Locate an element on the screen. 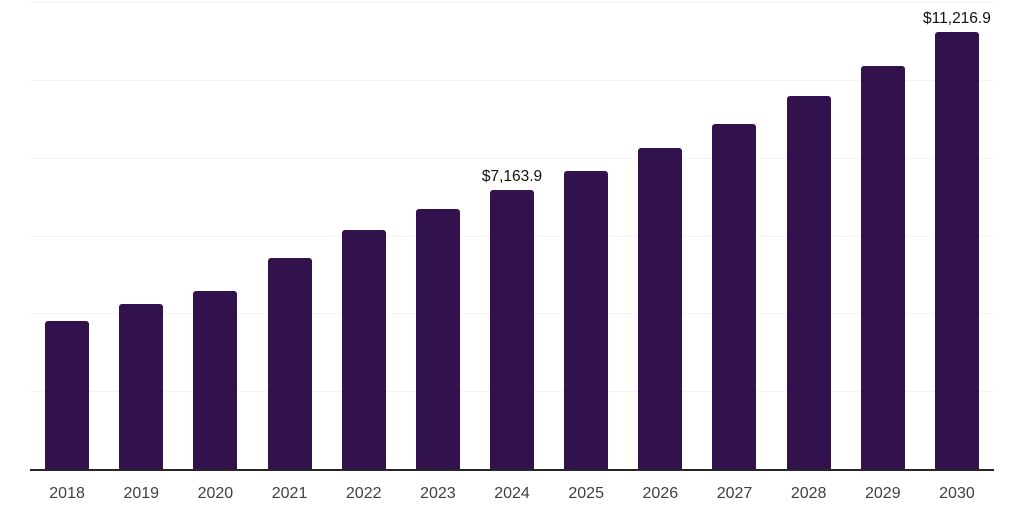 This screenshot has width=1024, height=512. tick-label-2024: 2024 is located at coordinates (512, 493).